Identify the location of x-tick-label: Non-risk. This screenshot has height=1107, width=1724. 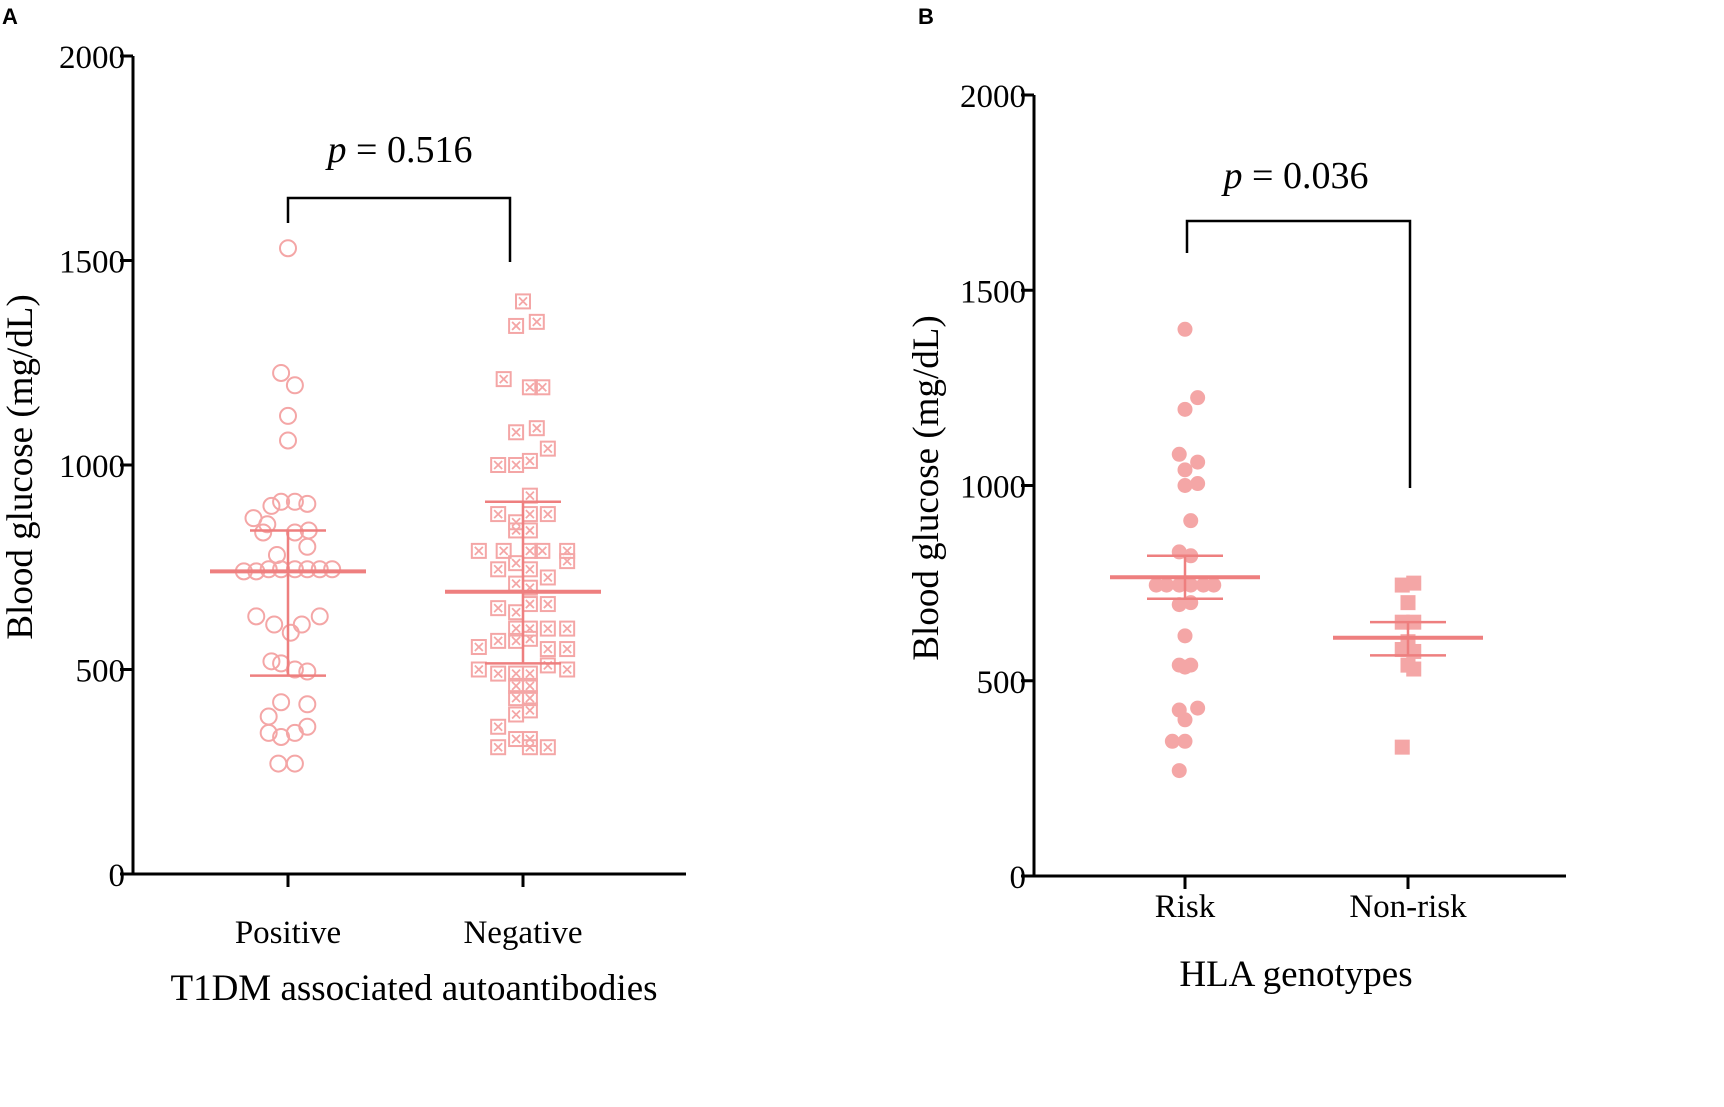
(1408, 907).